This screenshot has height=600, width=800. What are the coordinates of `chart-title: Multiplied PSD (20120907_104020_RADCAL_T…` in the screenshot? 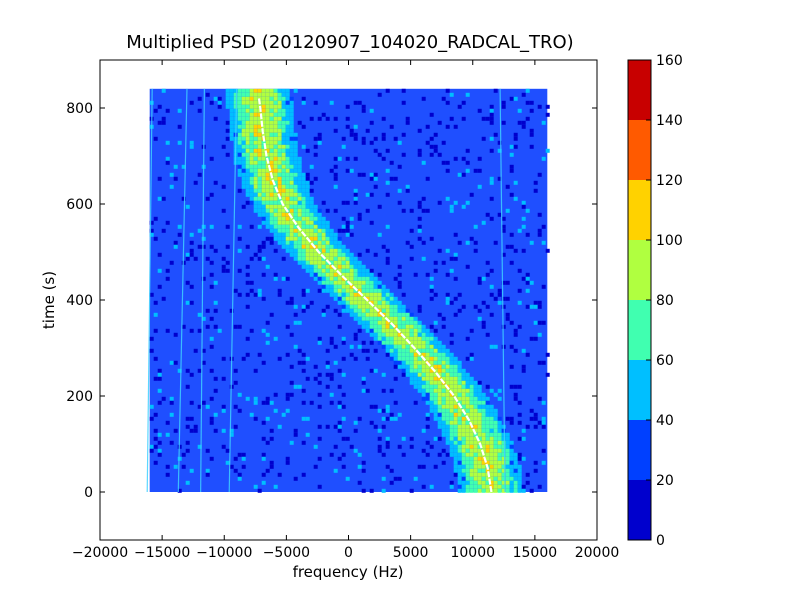 It's located at (349, 42).